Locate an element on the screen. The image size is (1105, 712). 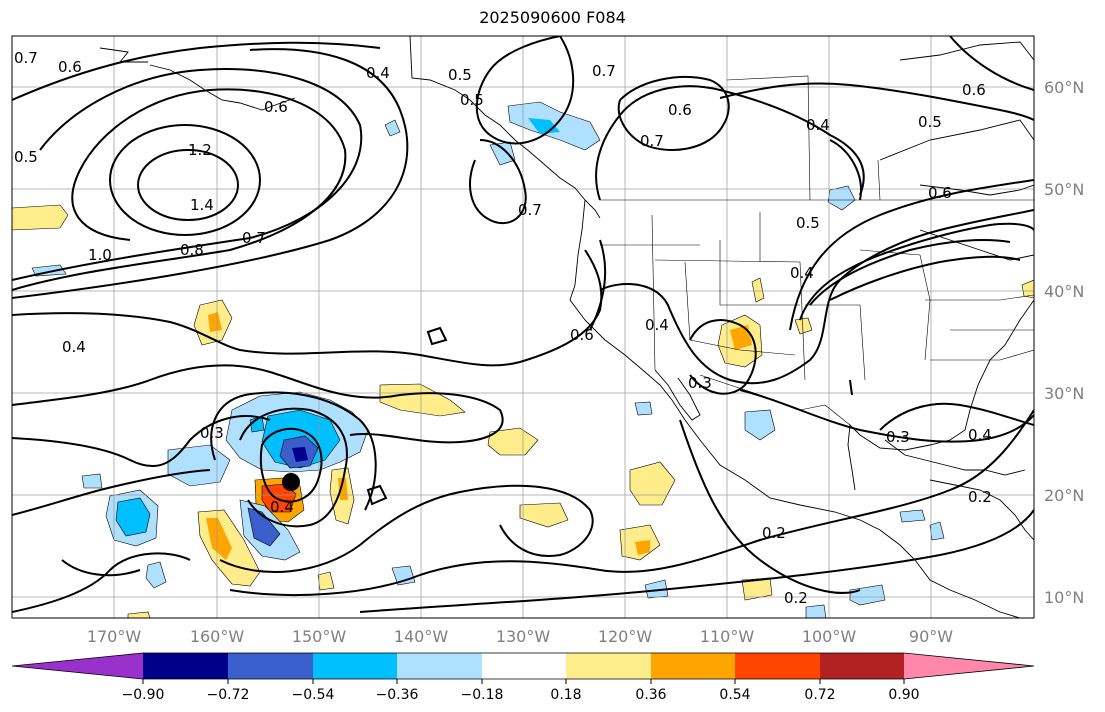
contour-label: 0.8 is located at coordinates (192, 250).